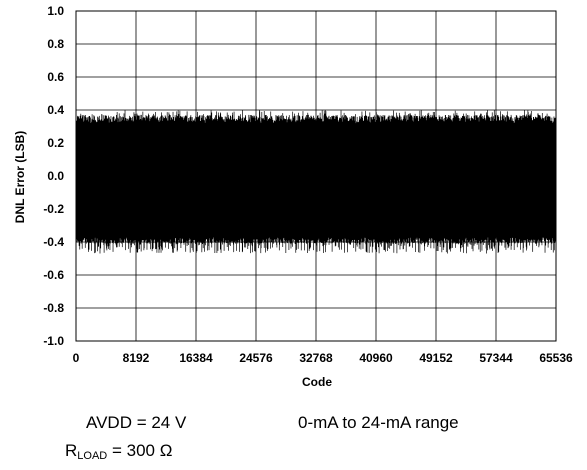 This screenshot has height=470, width=587. I want to click on avdd-condition: AVDD = 24 V, so click(136, 422).